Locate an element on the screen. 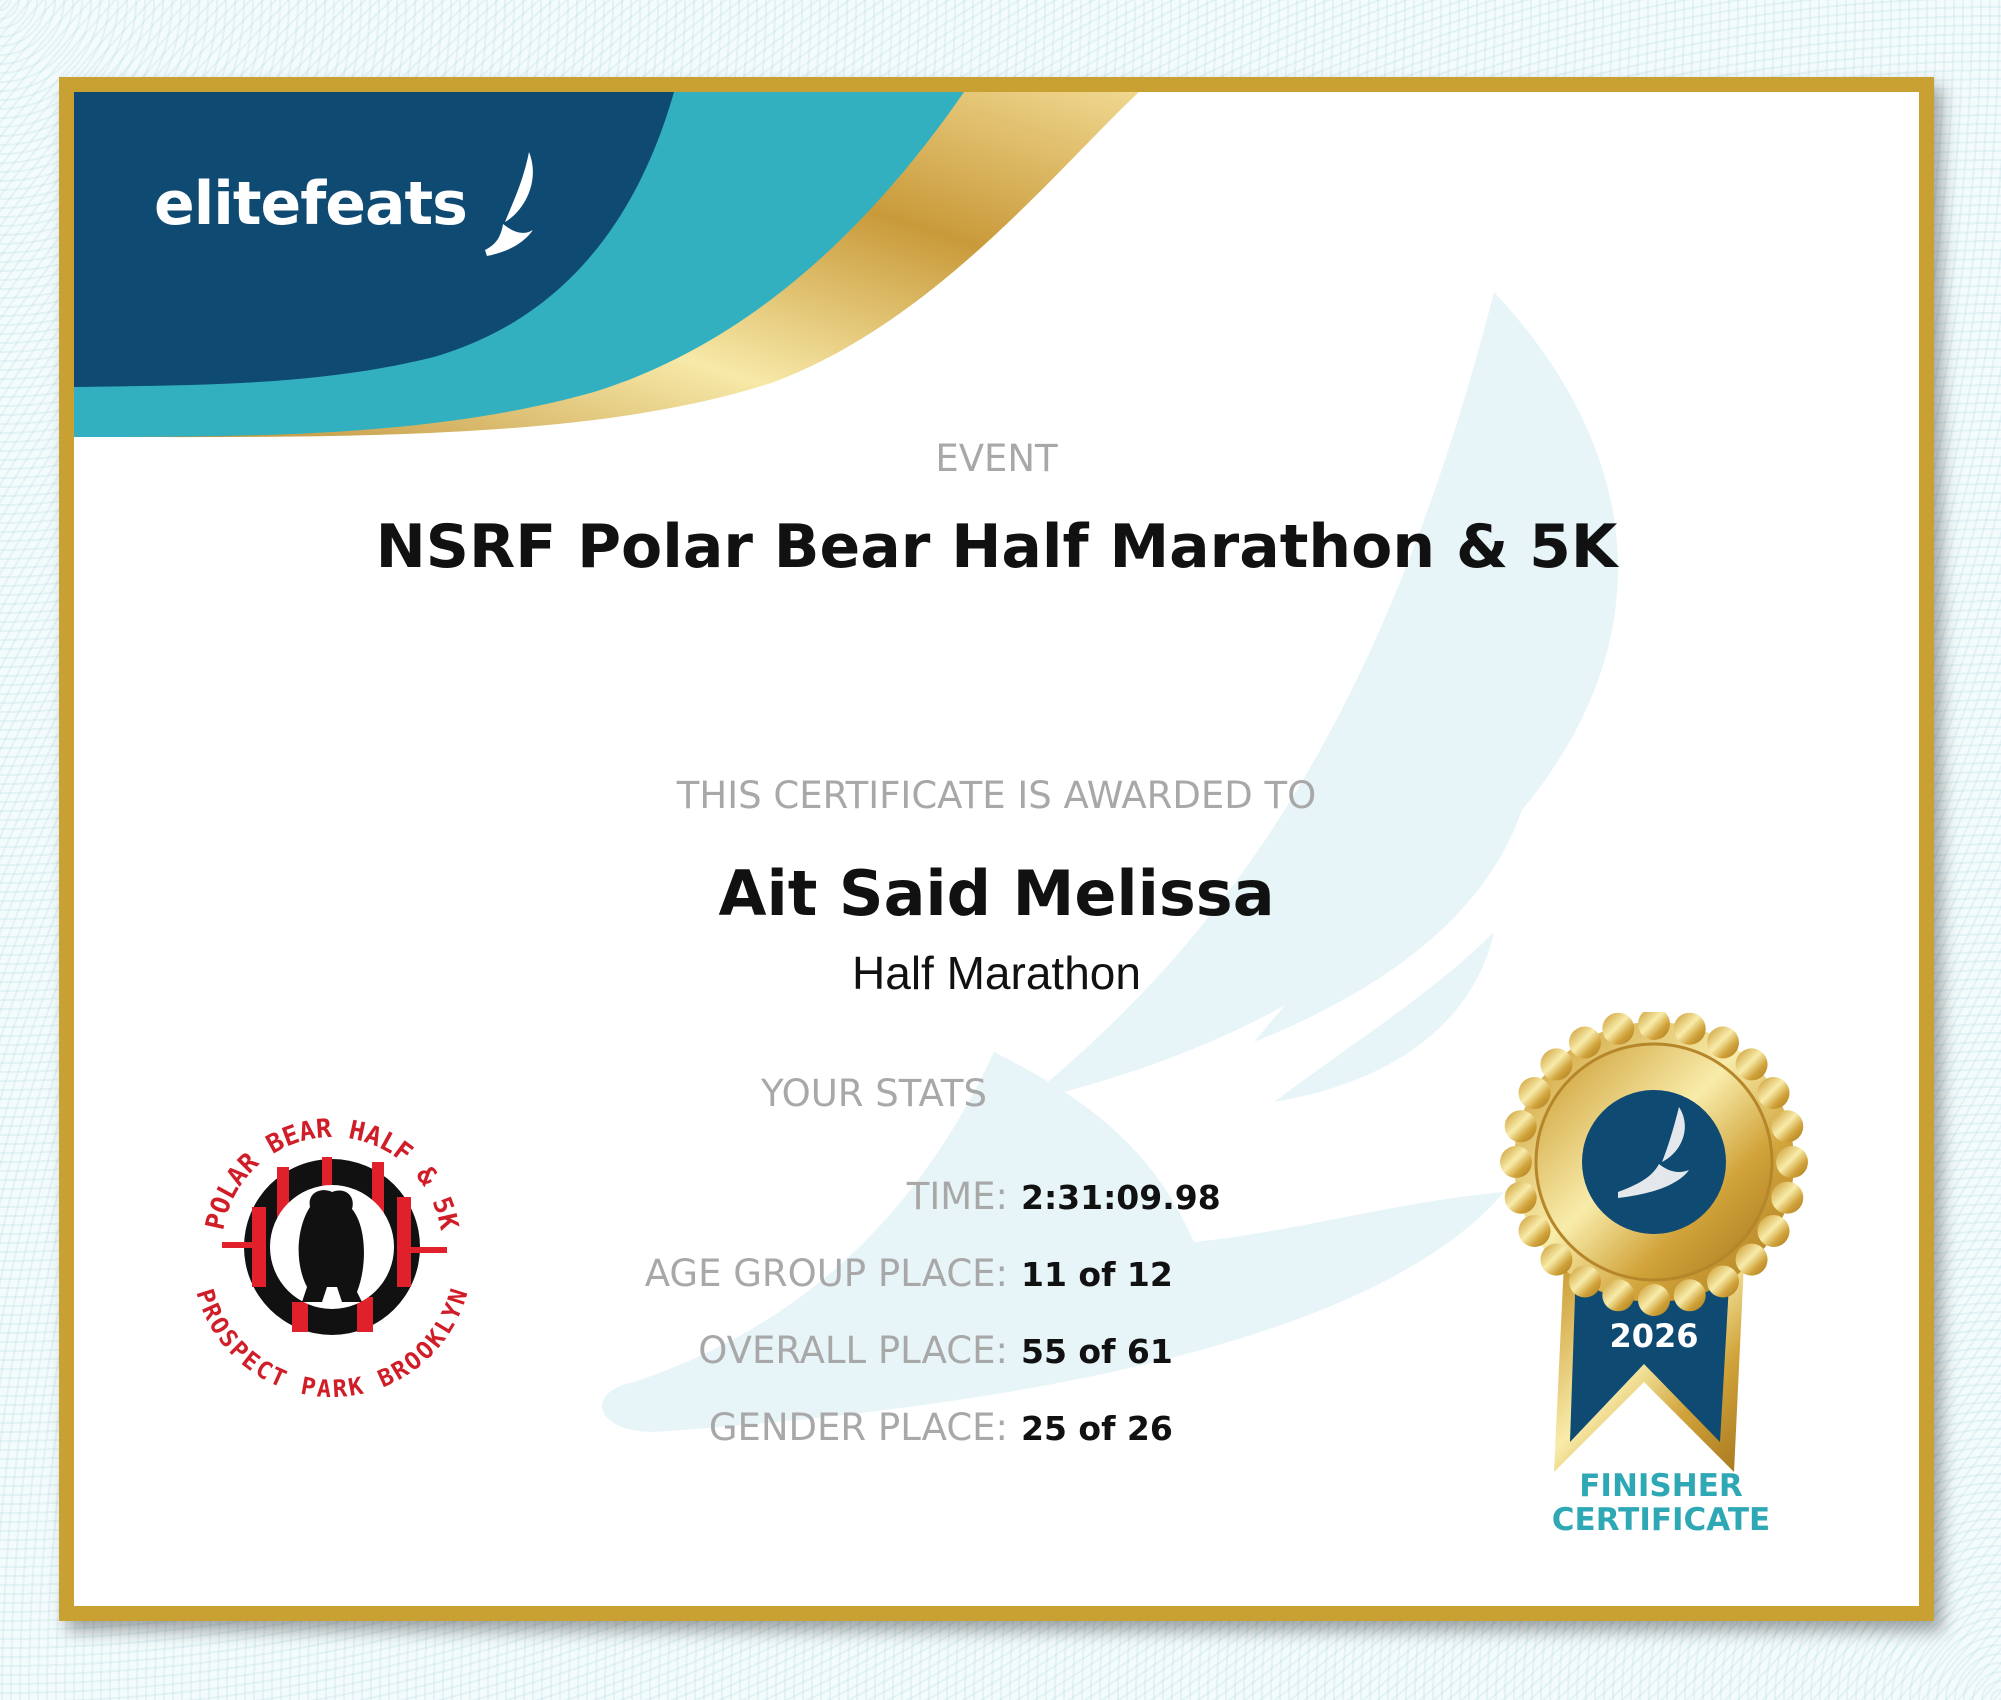 This screenshot has height=1700, width=2001. stat-row-time: TIME: 2:31:09.98 is located at coordinates (996, 1200).